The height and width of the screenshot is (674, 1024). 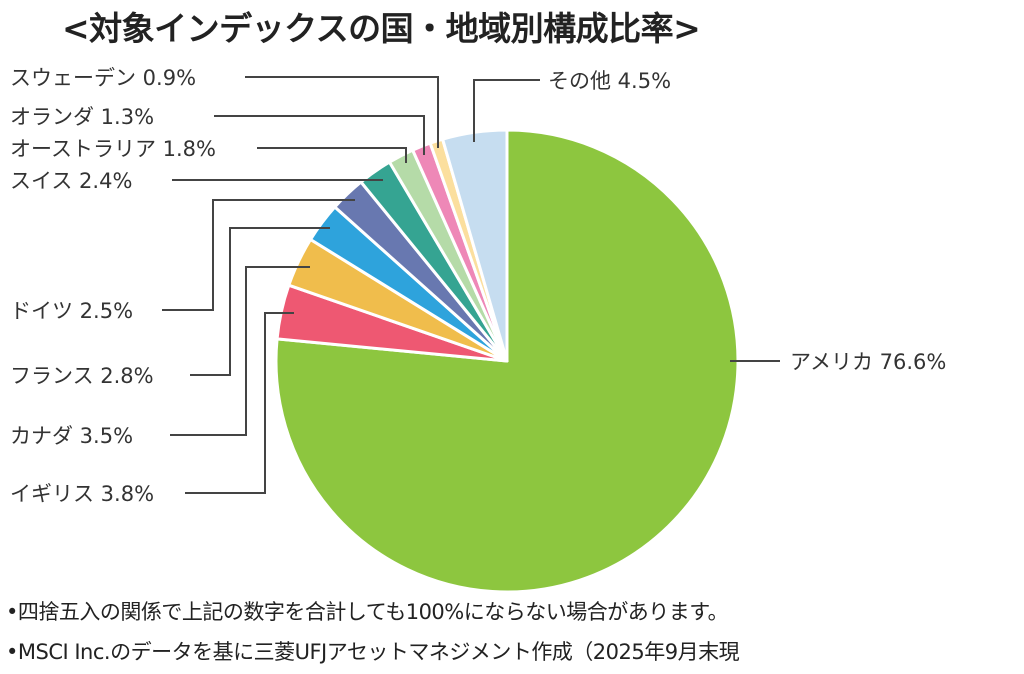 What do you see at coordinates (103, 78) in the screenshot?
I see `data-label: スウェーデン 0.9%` at bounding box center [103, 78].